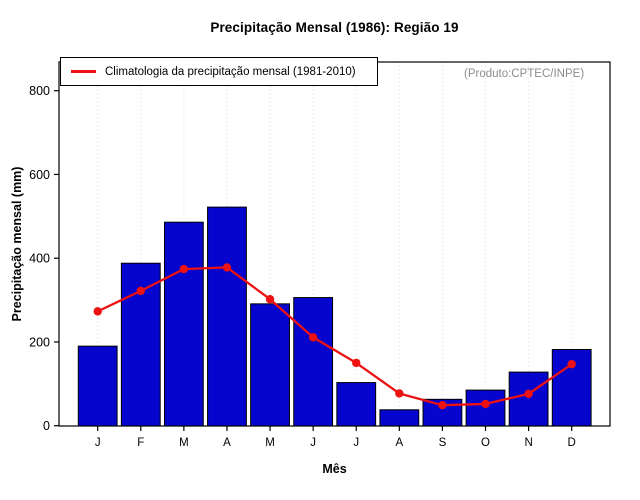  I want to click on x-tick-label-9: S, so click(443, 443).